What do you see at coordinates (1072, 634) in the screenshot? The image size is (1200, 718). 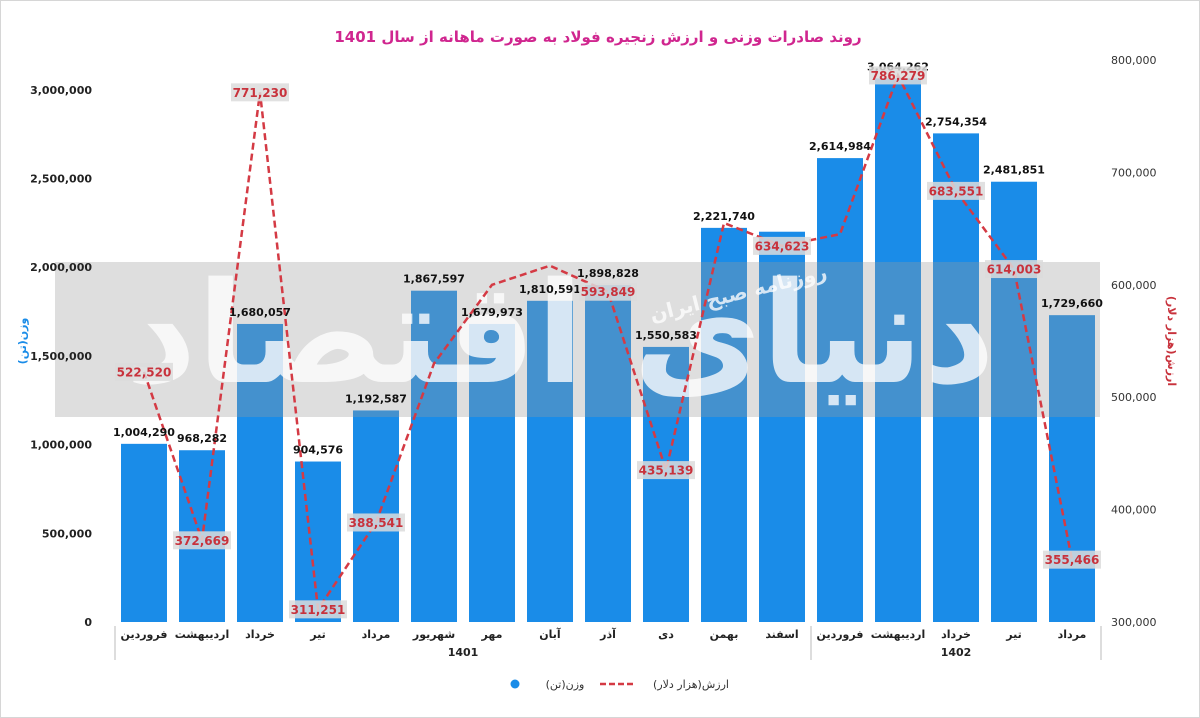 I see `x-tick-16: مرداد` at bounding box center [1072, 634].